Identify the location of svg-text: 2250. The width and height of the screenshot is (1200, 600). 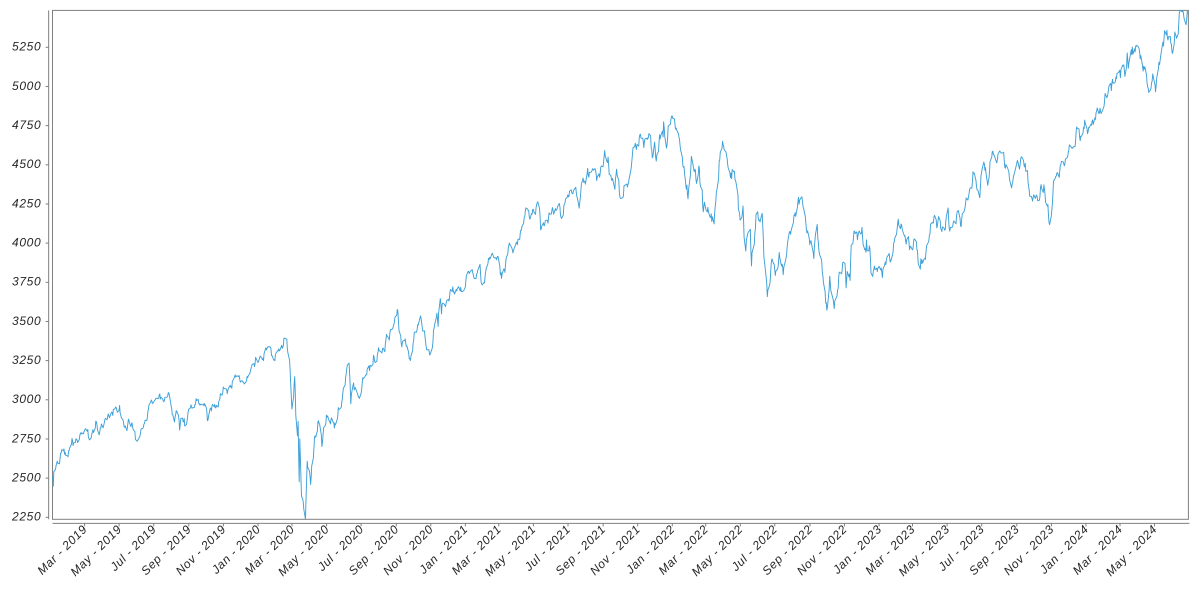
(26, 517).